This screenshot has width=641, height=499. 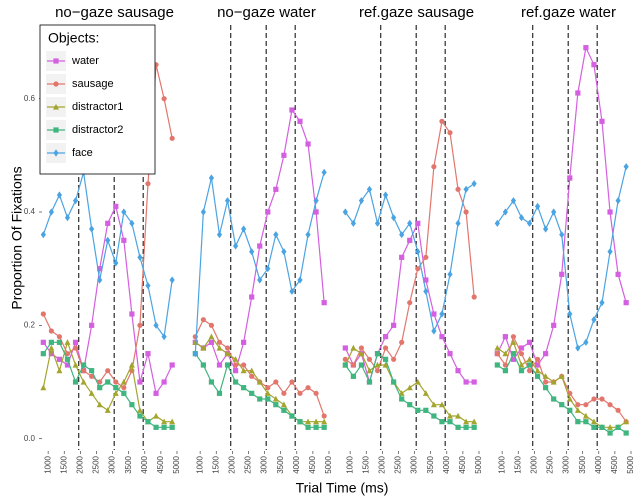 What do you see at coordinates (446, 464) in the screenshot?
I see `x-tick-label: 4000` at bounding box center [446, 464].